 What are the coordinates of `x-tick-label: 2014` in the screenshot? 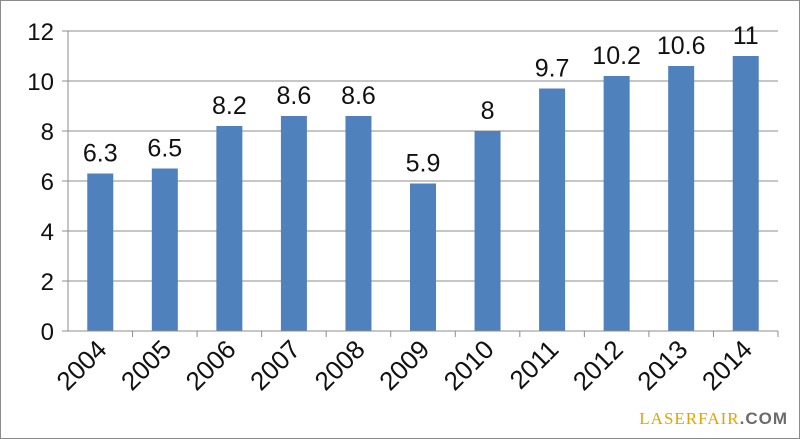 It's located at (727, 365).